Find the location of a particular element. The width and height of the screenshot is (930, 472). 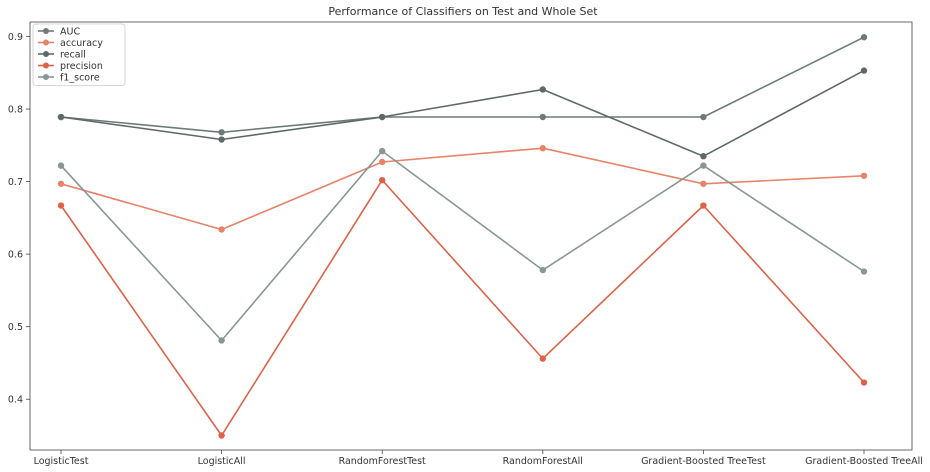

y-axis: 0.4 0.5 0.6 0.7 0.8 0.9 is located at coordinates (19, 219).